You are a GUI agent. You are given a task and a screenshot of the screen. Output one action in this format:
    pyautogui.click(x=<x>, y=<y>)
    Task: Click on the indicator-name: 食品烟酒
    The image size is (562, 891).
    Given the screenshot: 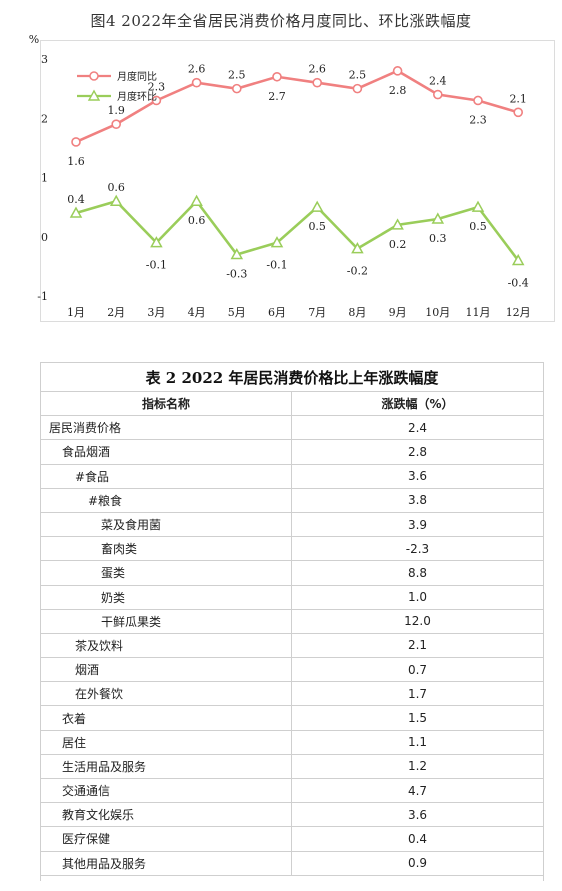 What is the action you would take?
    pyautogui.click(x=166, y=452)
    